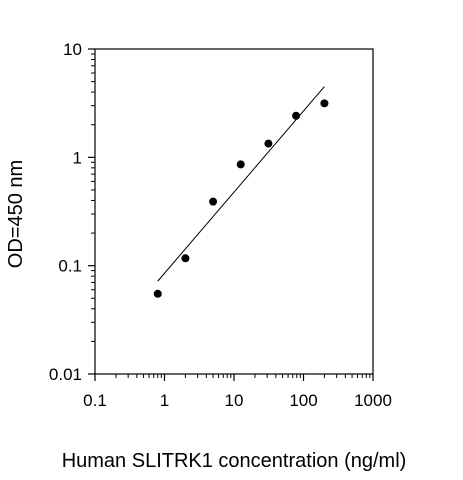  I want to click on y-tick-label: 1, so click(77, 157).